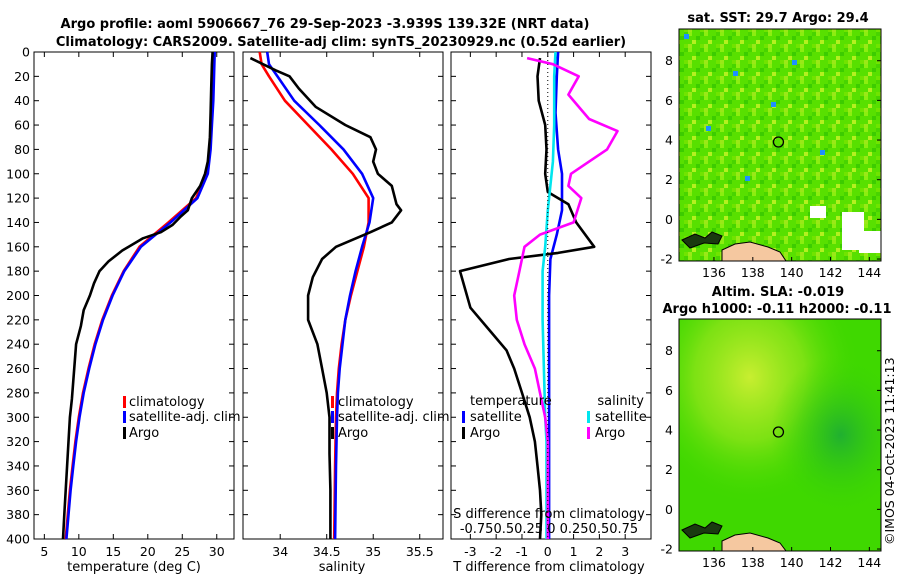 The width and height of the screenshot is (900, 580). Describe the element at coordinates (327, 551) in the screenshot. I see `x-tick-label: 34.5` at that location.